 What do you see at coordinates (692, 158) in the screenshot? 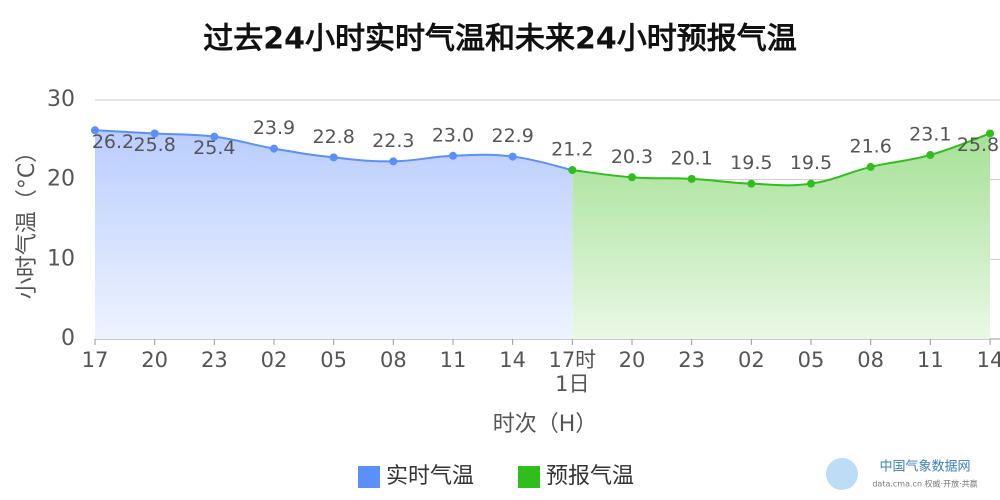
I see `data-label: 20.1` at bounding box center [692, 158].